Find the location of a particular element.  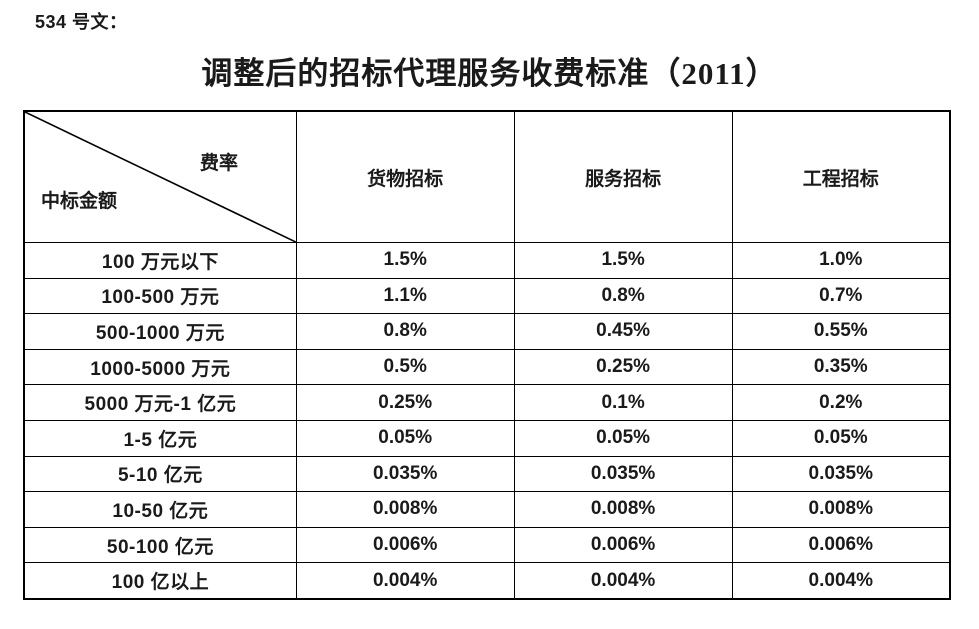

rate-cell-goods: 0.006% is located at coordinates (405, 545).